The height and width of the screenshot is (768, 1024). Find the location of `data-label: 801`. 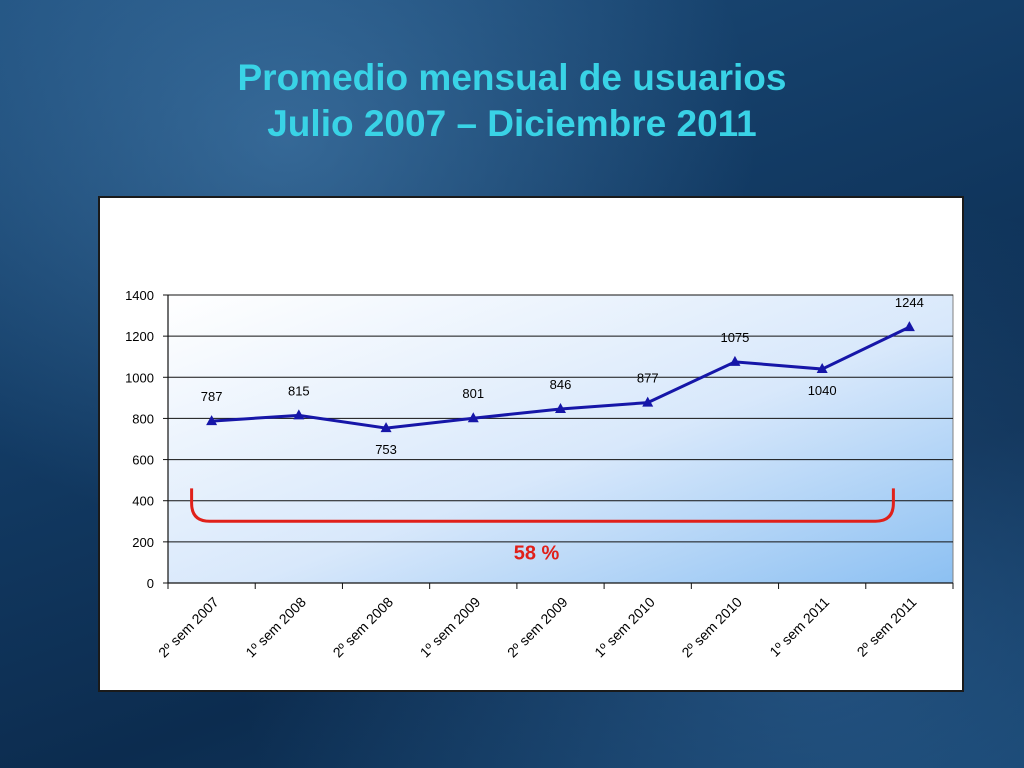

data-label: 801 is located at coordinates (473, 393).